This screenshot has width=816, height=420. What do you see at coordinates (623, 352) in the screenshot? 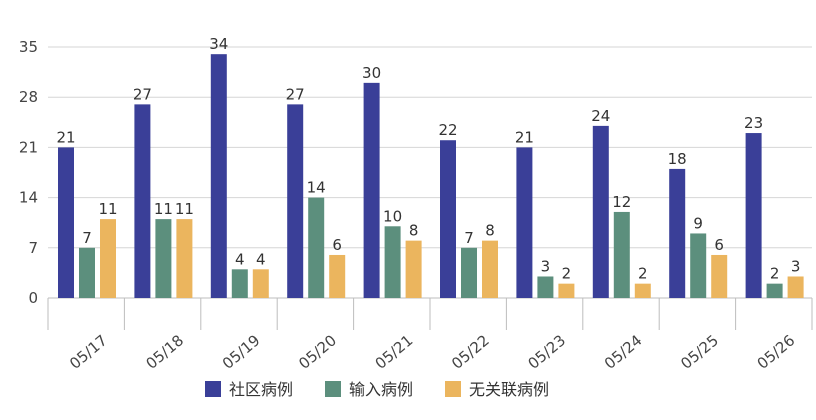
I see `x-tick-label: 05/24` at bounding box center [623, 352].